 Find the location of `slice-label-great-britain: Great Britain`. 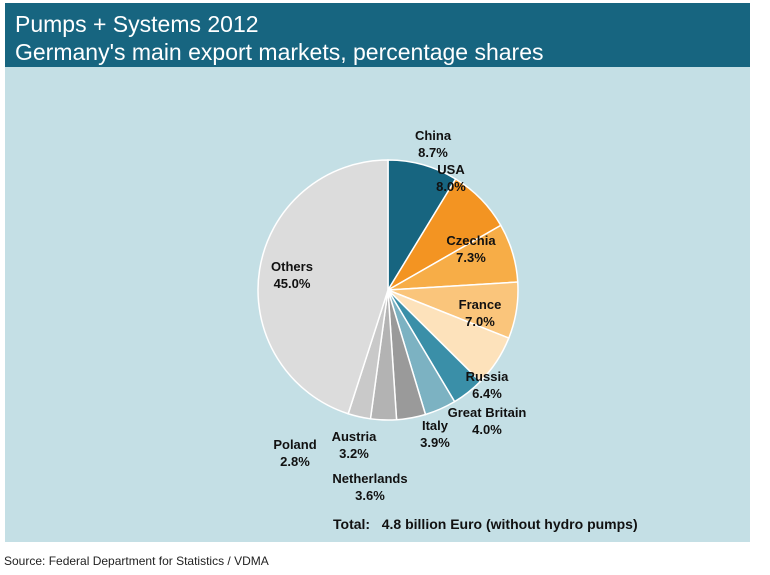

slice-label-great-britain: Great Britain is located at coordinates (487, 412).